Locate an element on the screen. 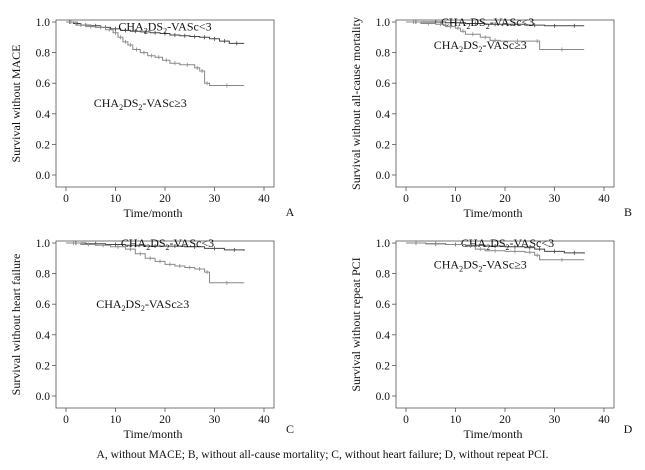 This screenshot has height=470, width=645. panel-b-xtick-label-4: 40 is located at coordinates (604, 199).